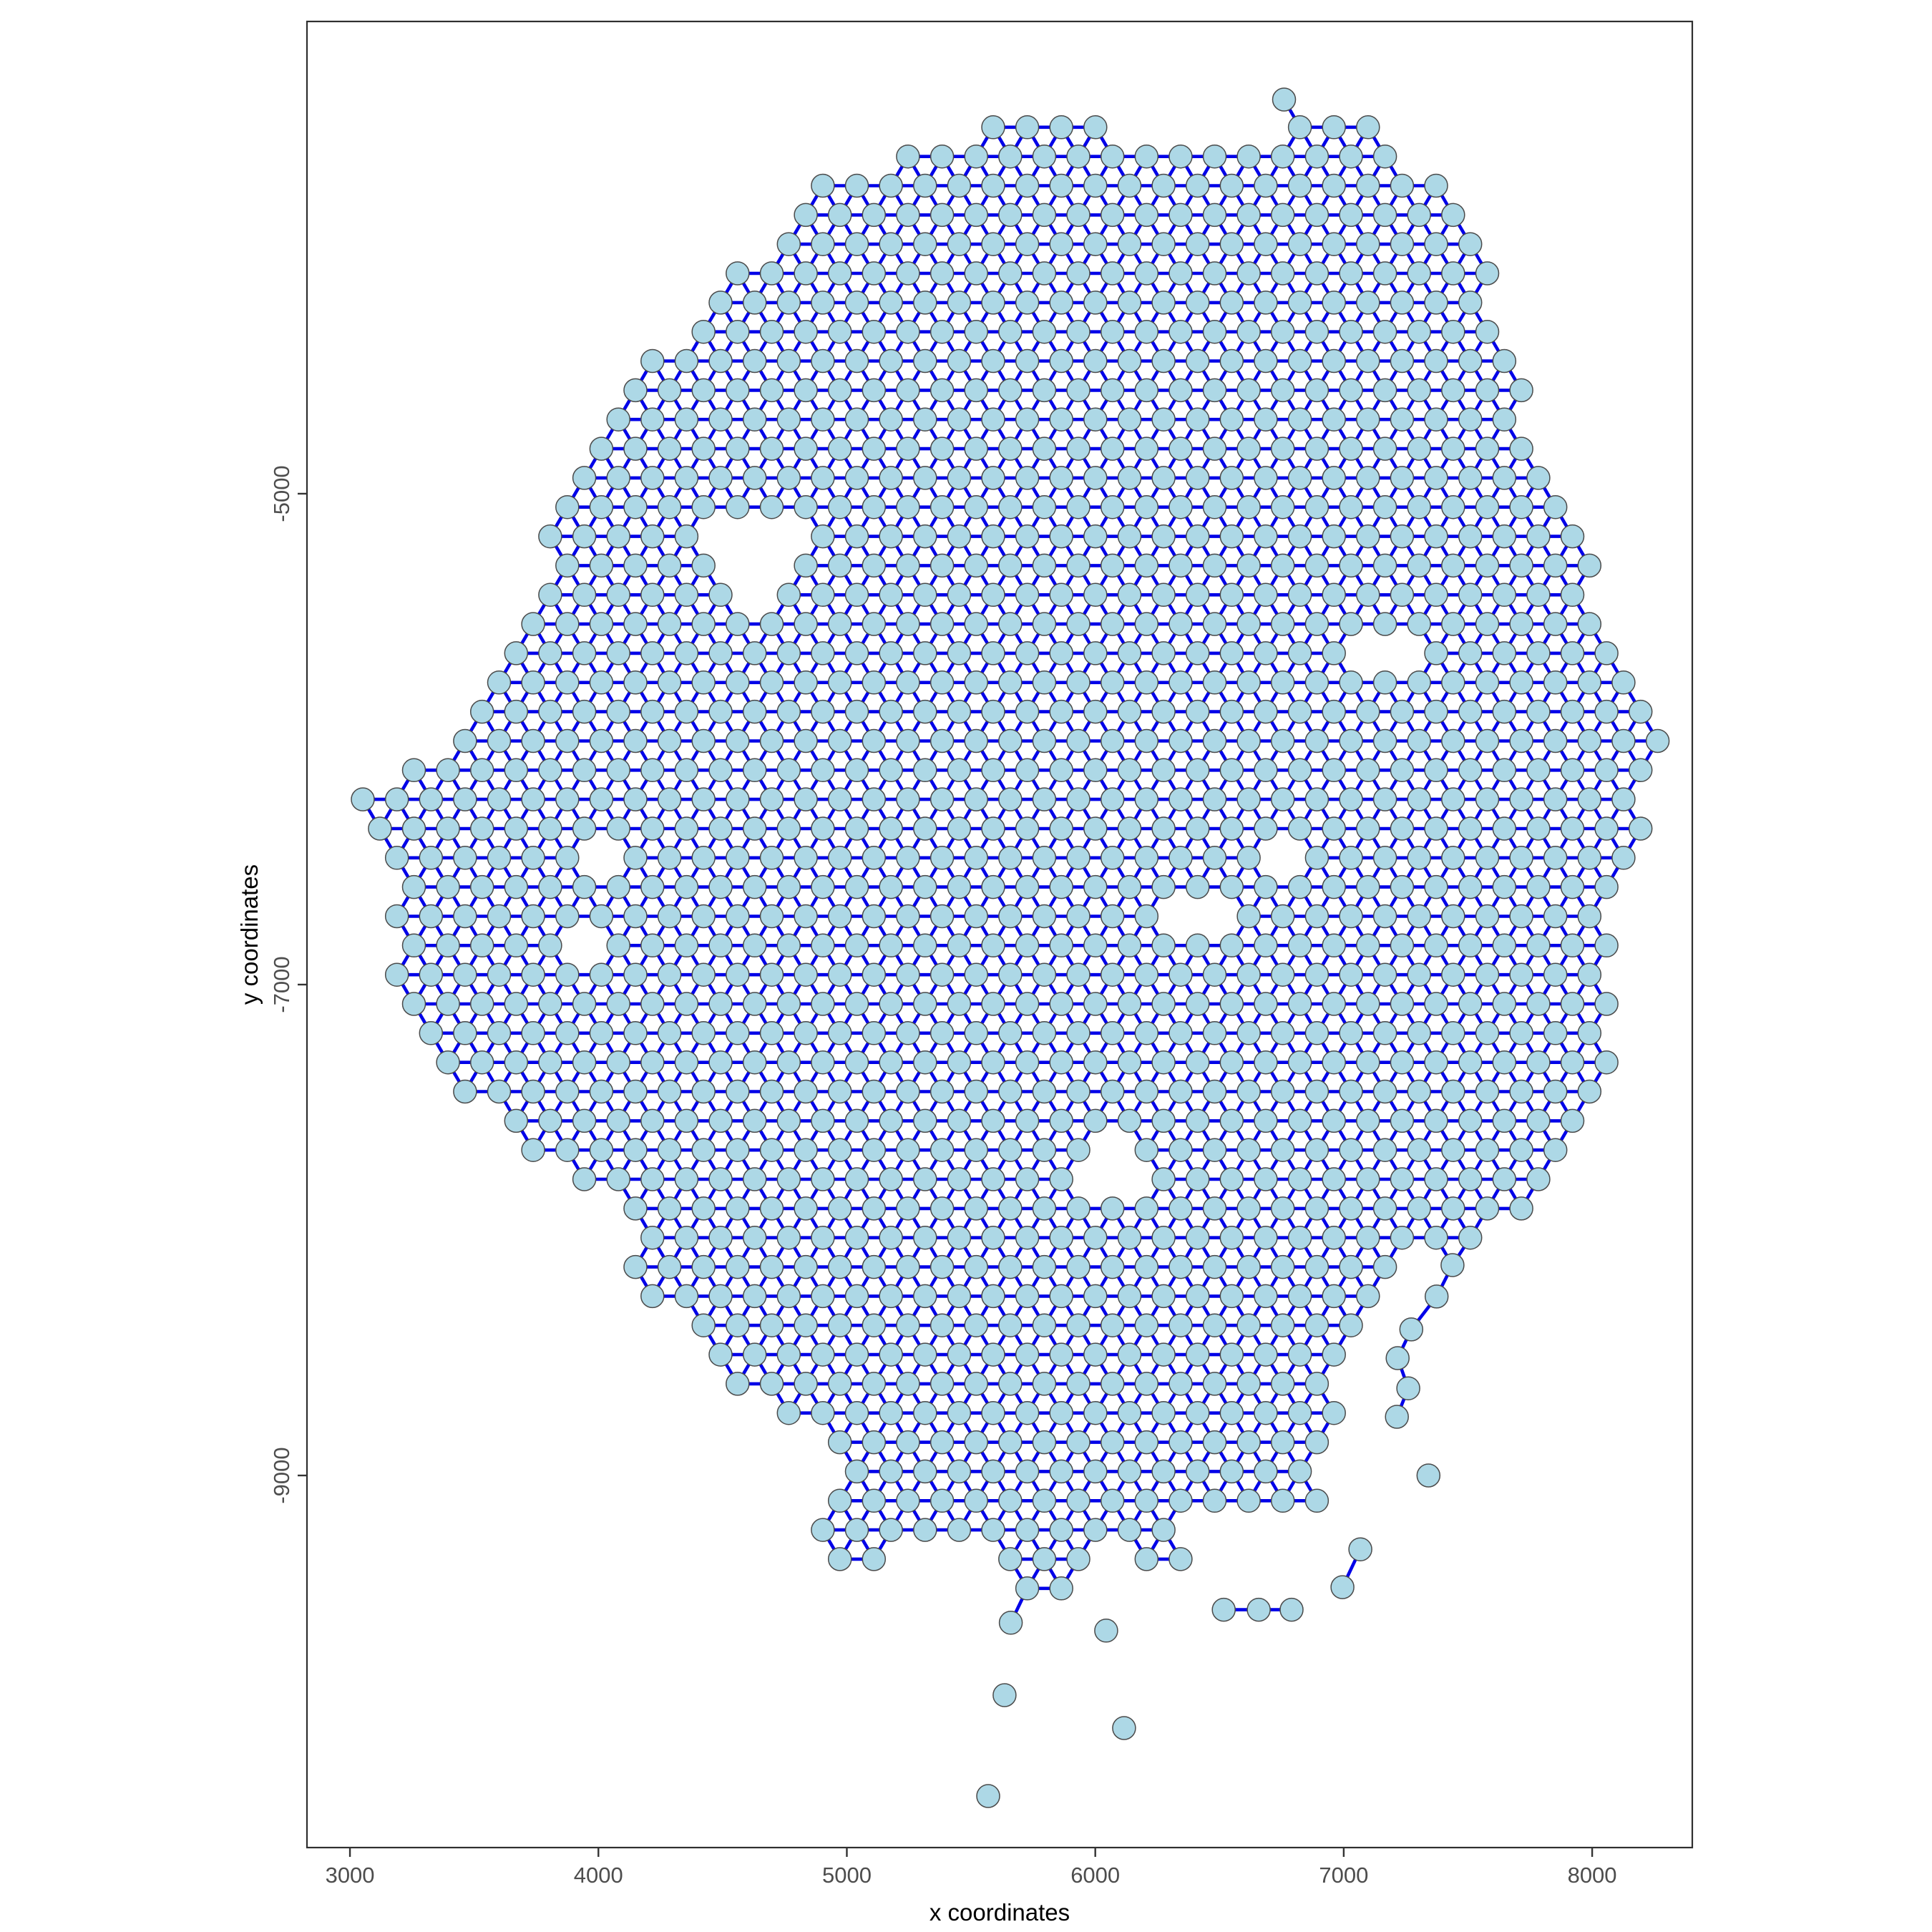 Image resolution: width=1932 pixels, height=1932 pixels. Describe the element at coordinates (1095, 1875) in the screenshot. I see `x-tick-label: 6000` at that location.